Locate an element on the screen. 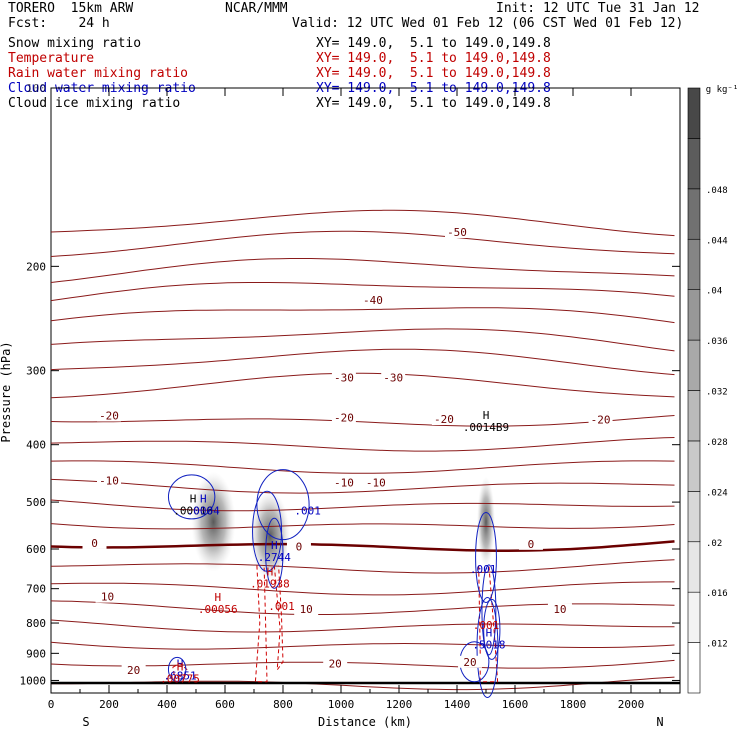 The width and height of the screenshot is (740, 740). x-tick-label: 1200 is located at coordinates (399, 704).